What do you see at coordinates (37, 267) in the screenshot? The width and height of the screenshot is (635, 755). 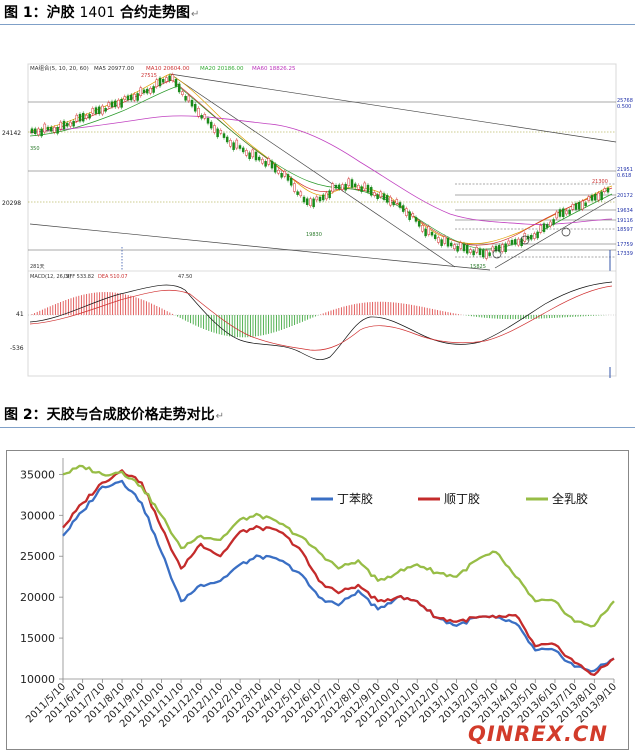 I see `days-label: 281天` at bounding box center [37, 267].